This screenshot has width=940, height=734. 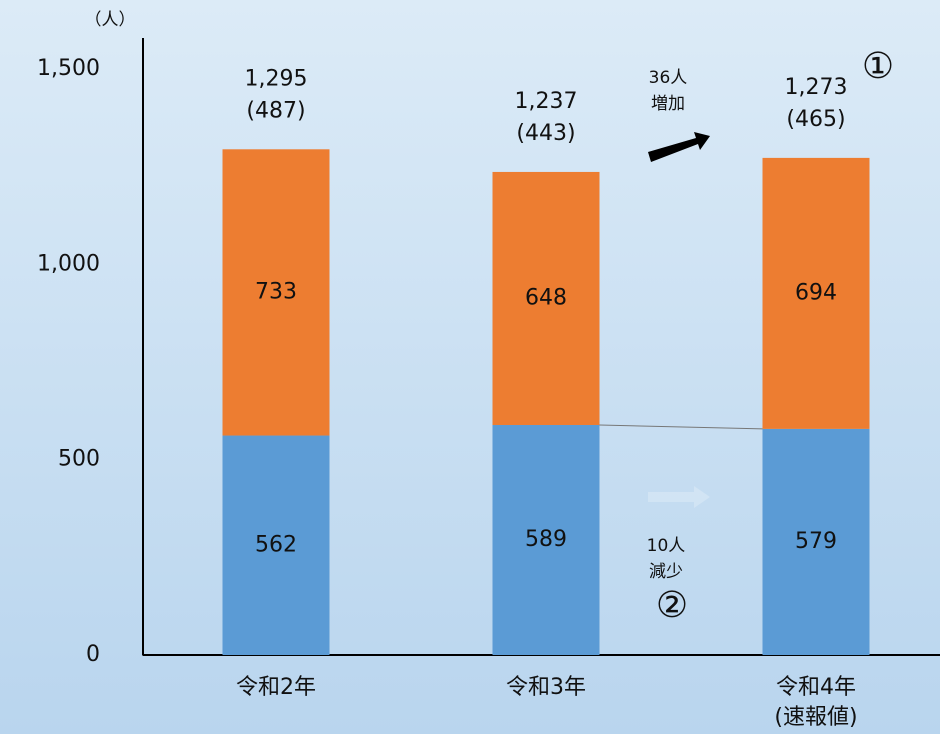 I want to click on y-tick-label: 0, so click(x=93, y=654).